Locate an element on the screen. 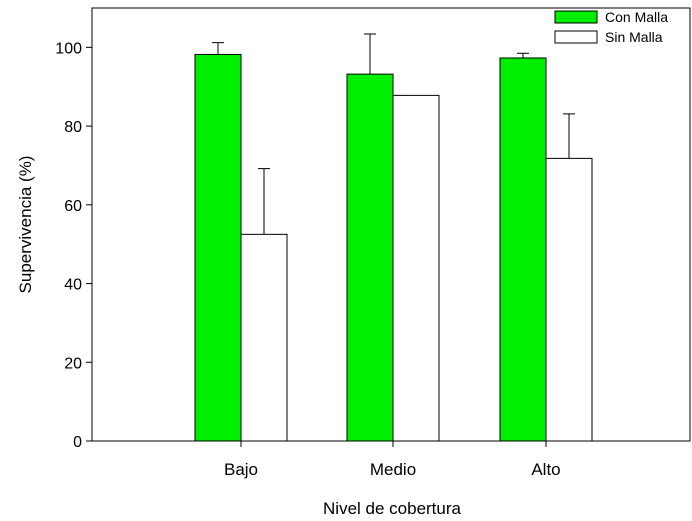 This screenshot has height=521, width=692. y-axis-title: Supervivencia (%) is located at coordinates (25, 225).